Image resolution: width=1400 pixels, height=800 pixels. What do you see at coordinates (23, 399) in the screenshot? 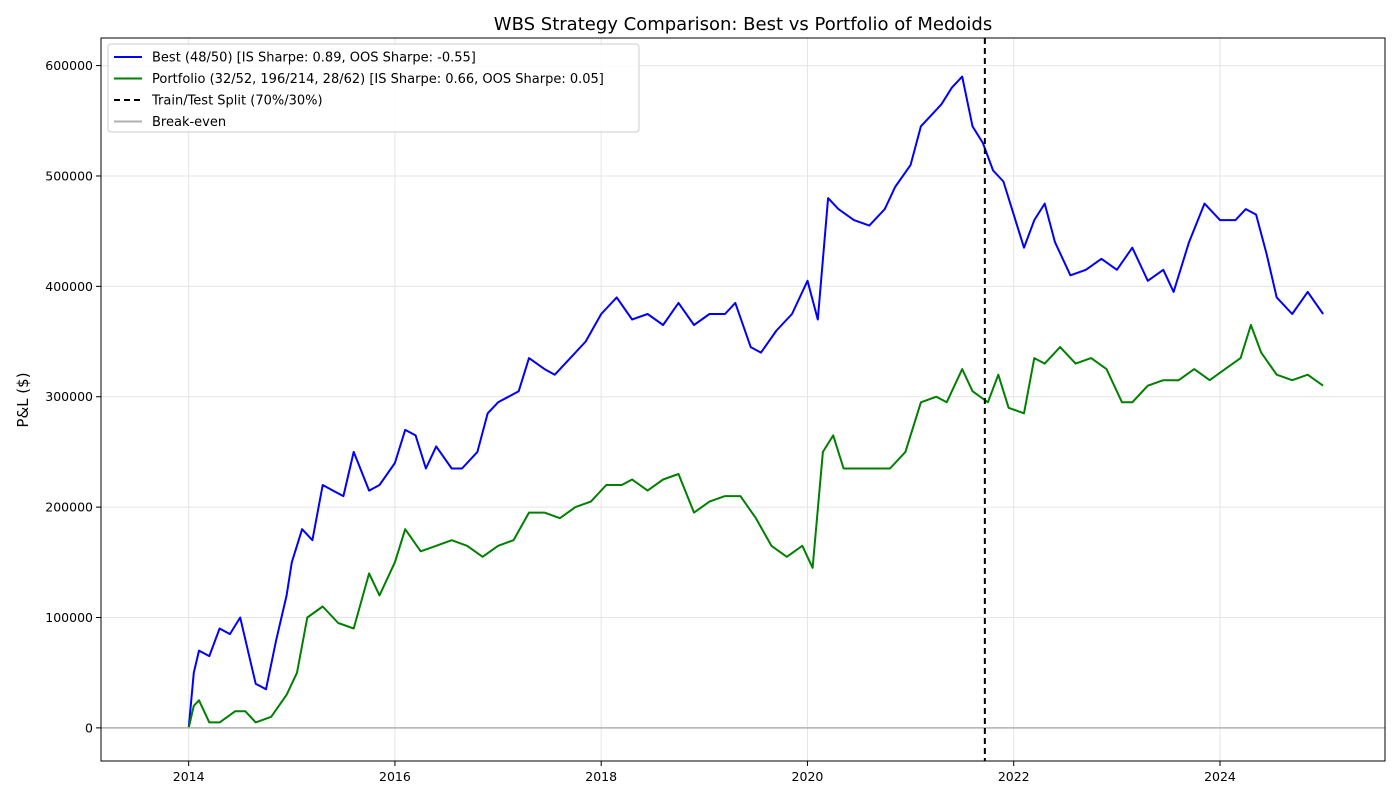
I see `y-axis-label: P&L ($)` at bounding box center [23, 399].